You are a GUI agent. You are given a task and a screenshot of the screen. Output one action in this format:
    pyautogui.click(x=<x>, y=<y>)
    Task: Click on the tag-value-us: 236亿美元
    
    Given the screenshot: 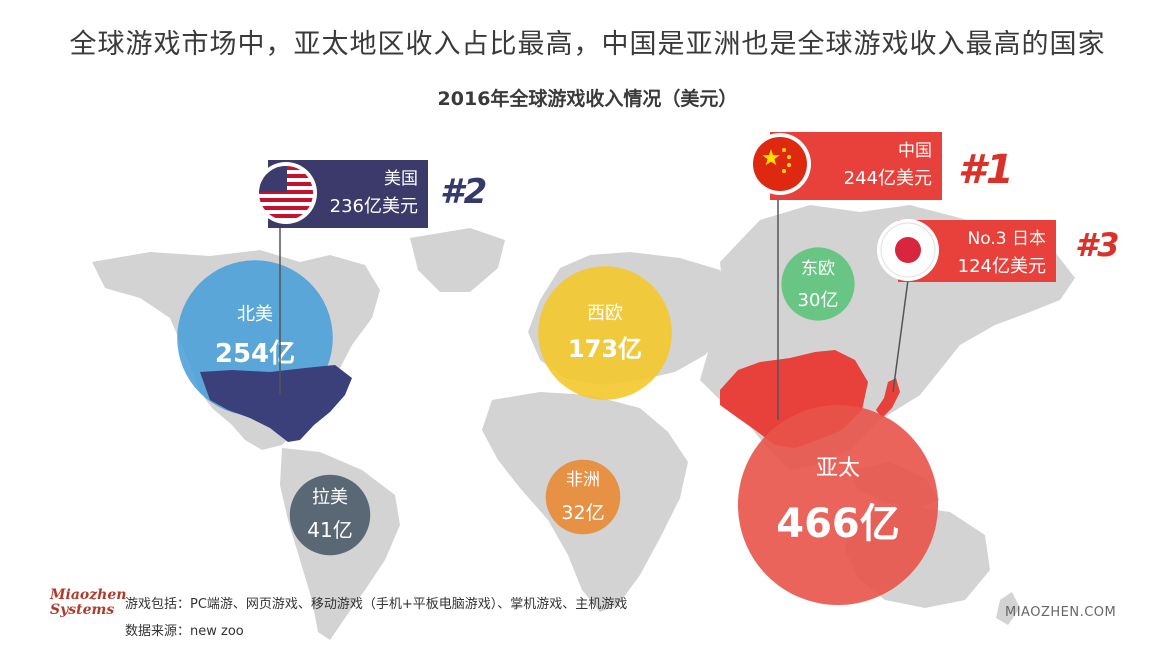 What is the action you would take?
    pyautogui.click(x=374, y=206)
    